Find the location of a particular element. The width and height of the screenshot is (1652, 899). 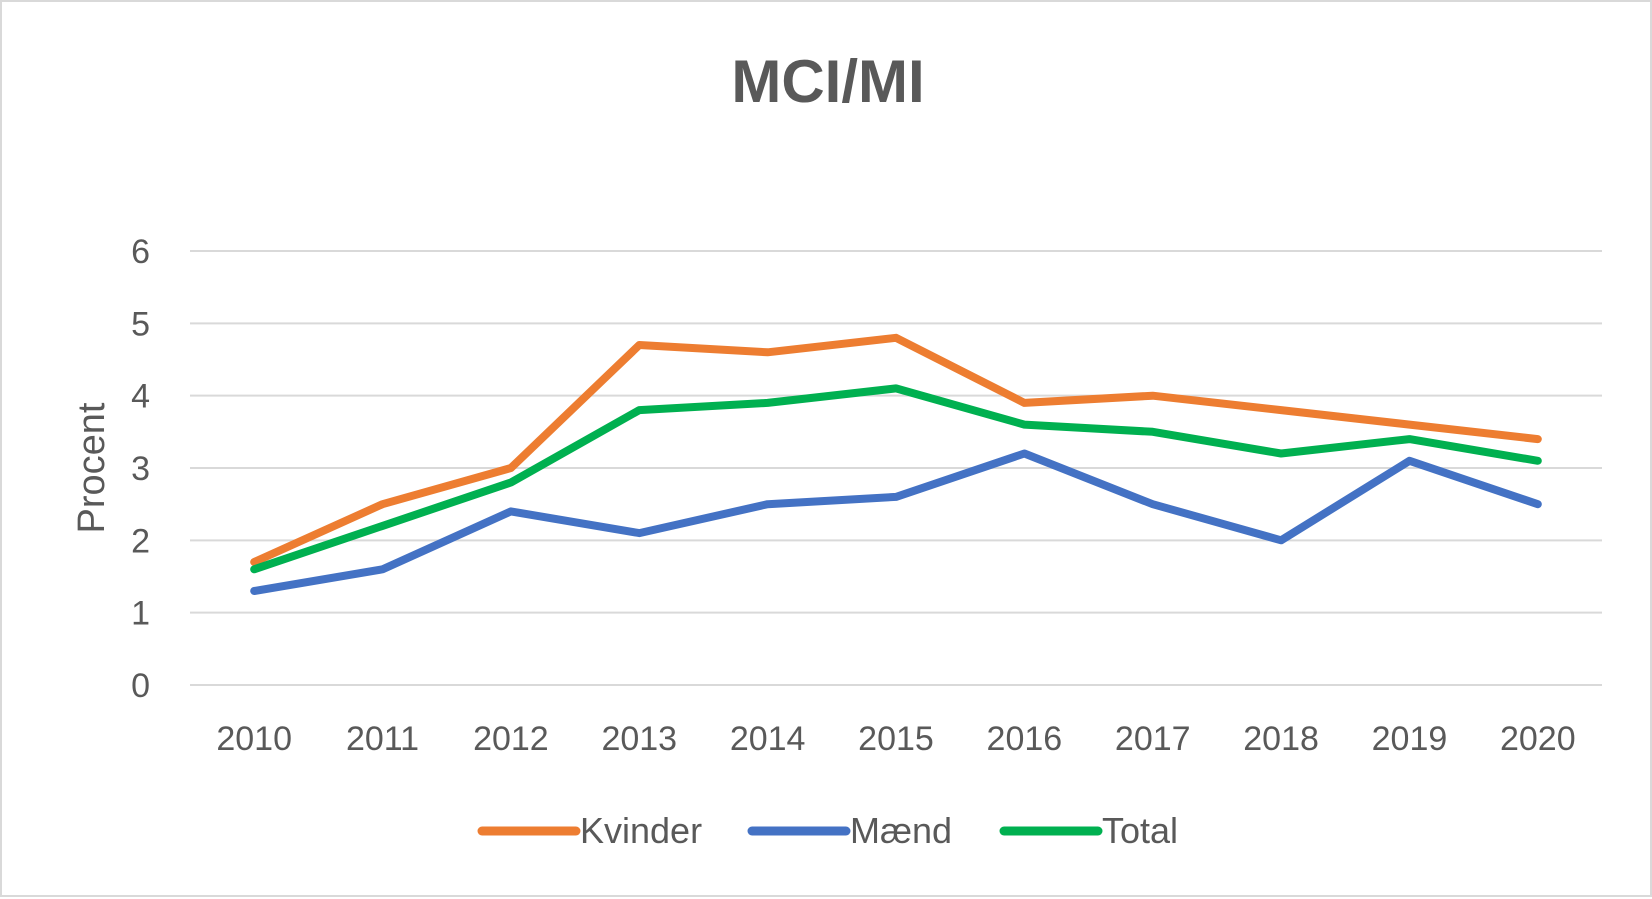

y-tick-label: 0 is located at coordinates (140, 686).